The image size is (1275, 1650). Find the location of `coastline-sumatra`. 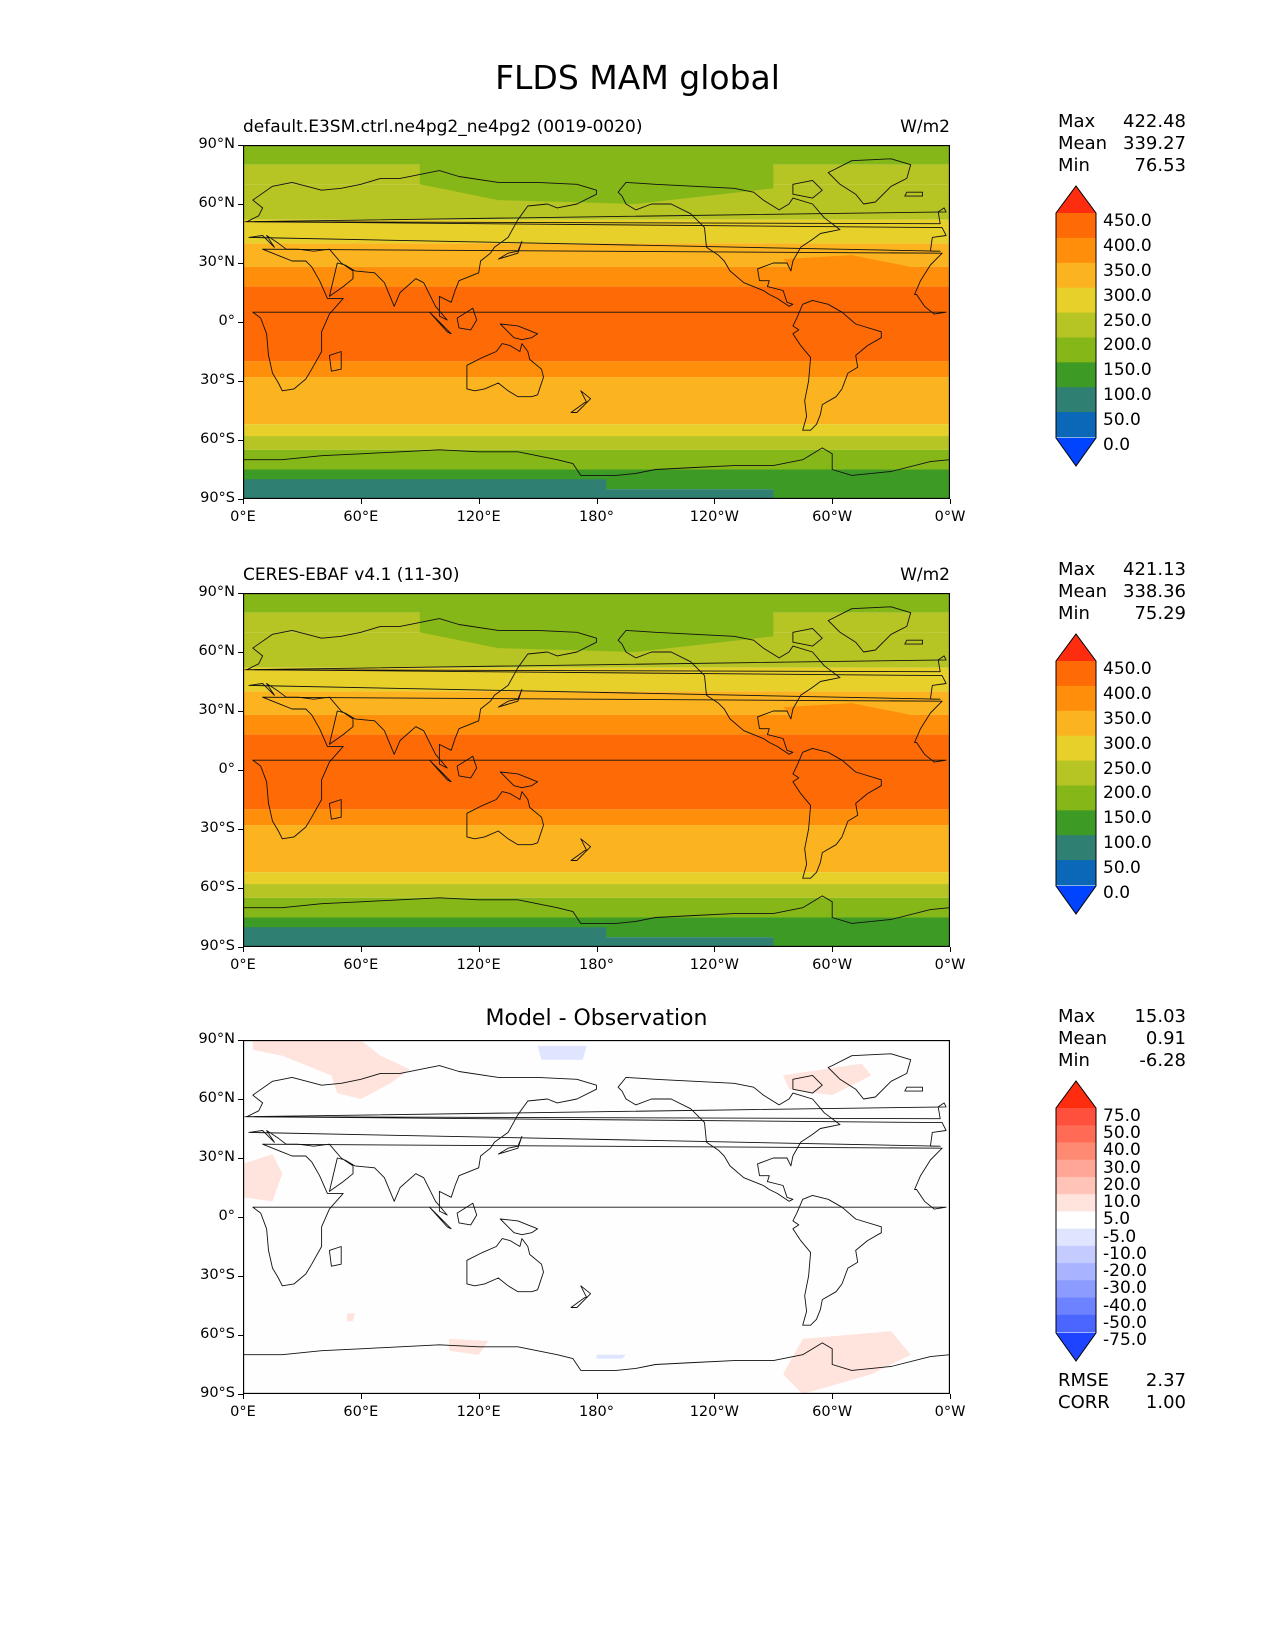

coastline-sumatra is located at coordinates (440, 771).